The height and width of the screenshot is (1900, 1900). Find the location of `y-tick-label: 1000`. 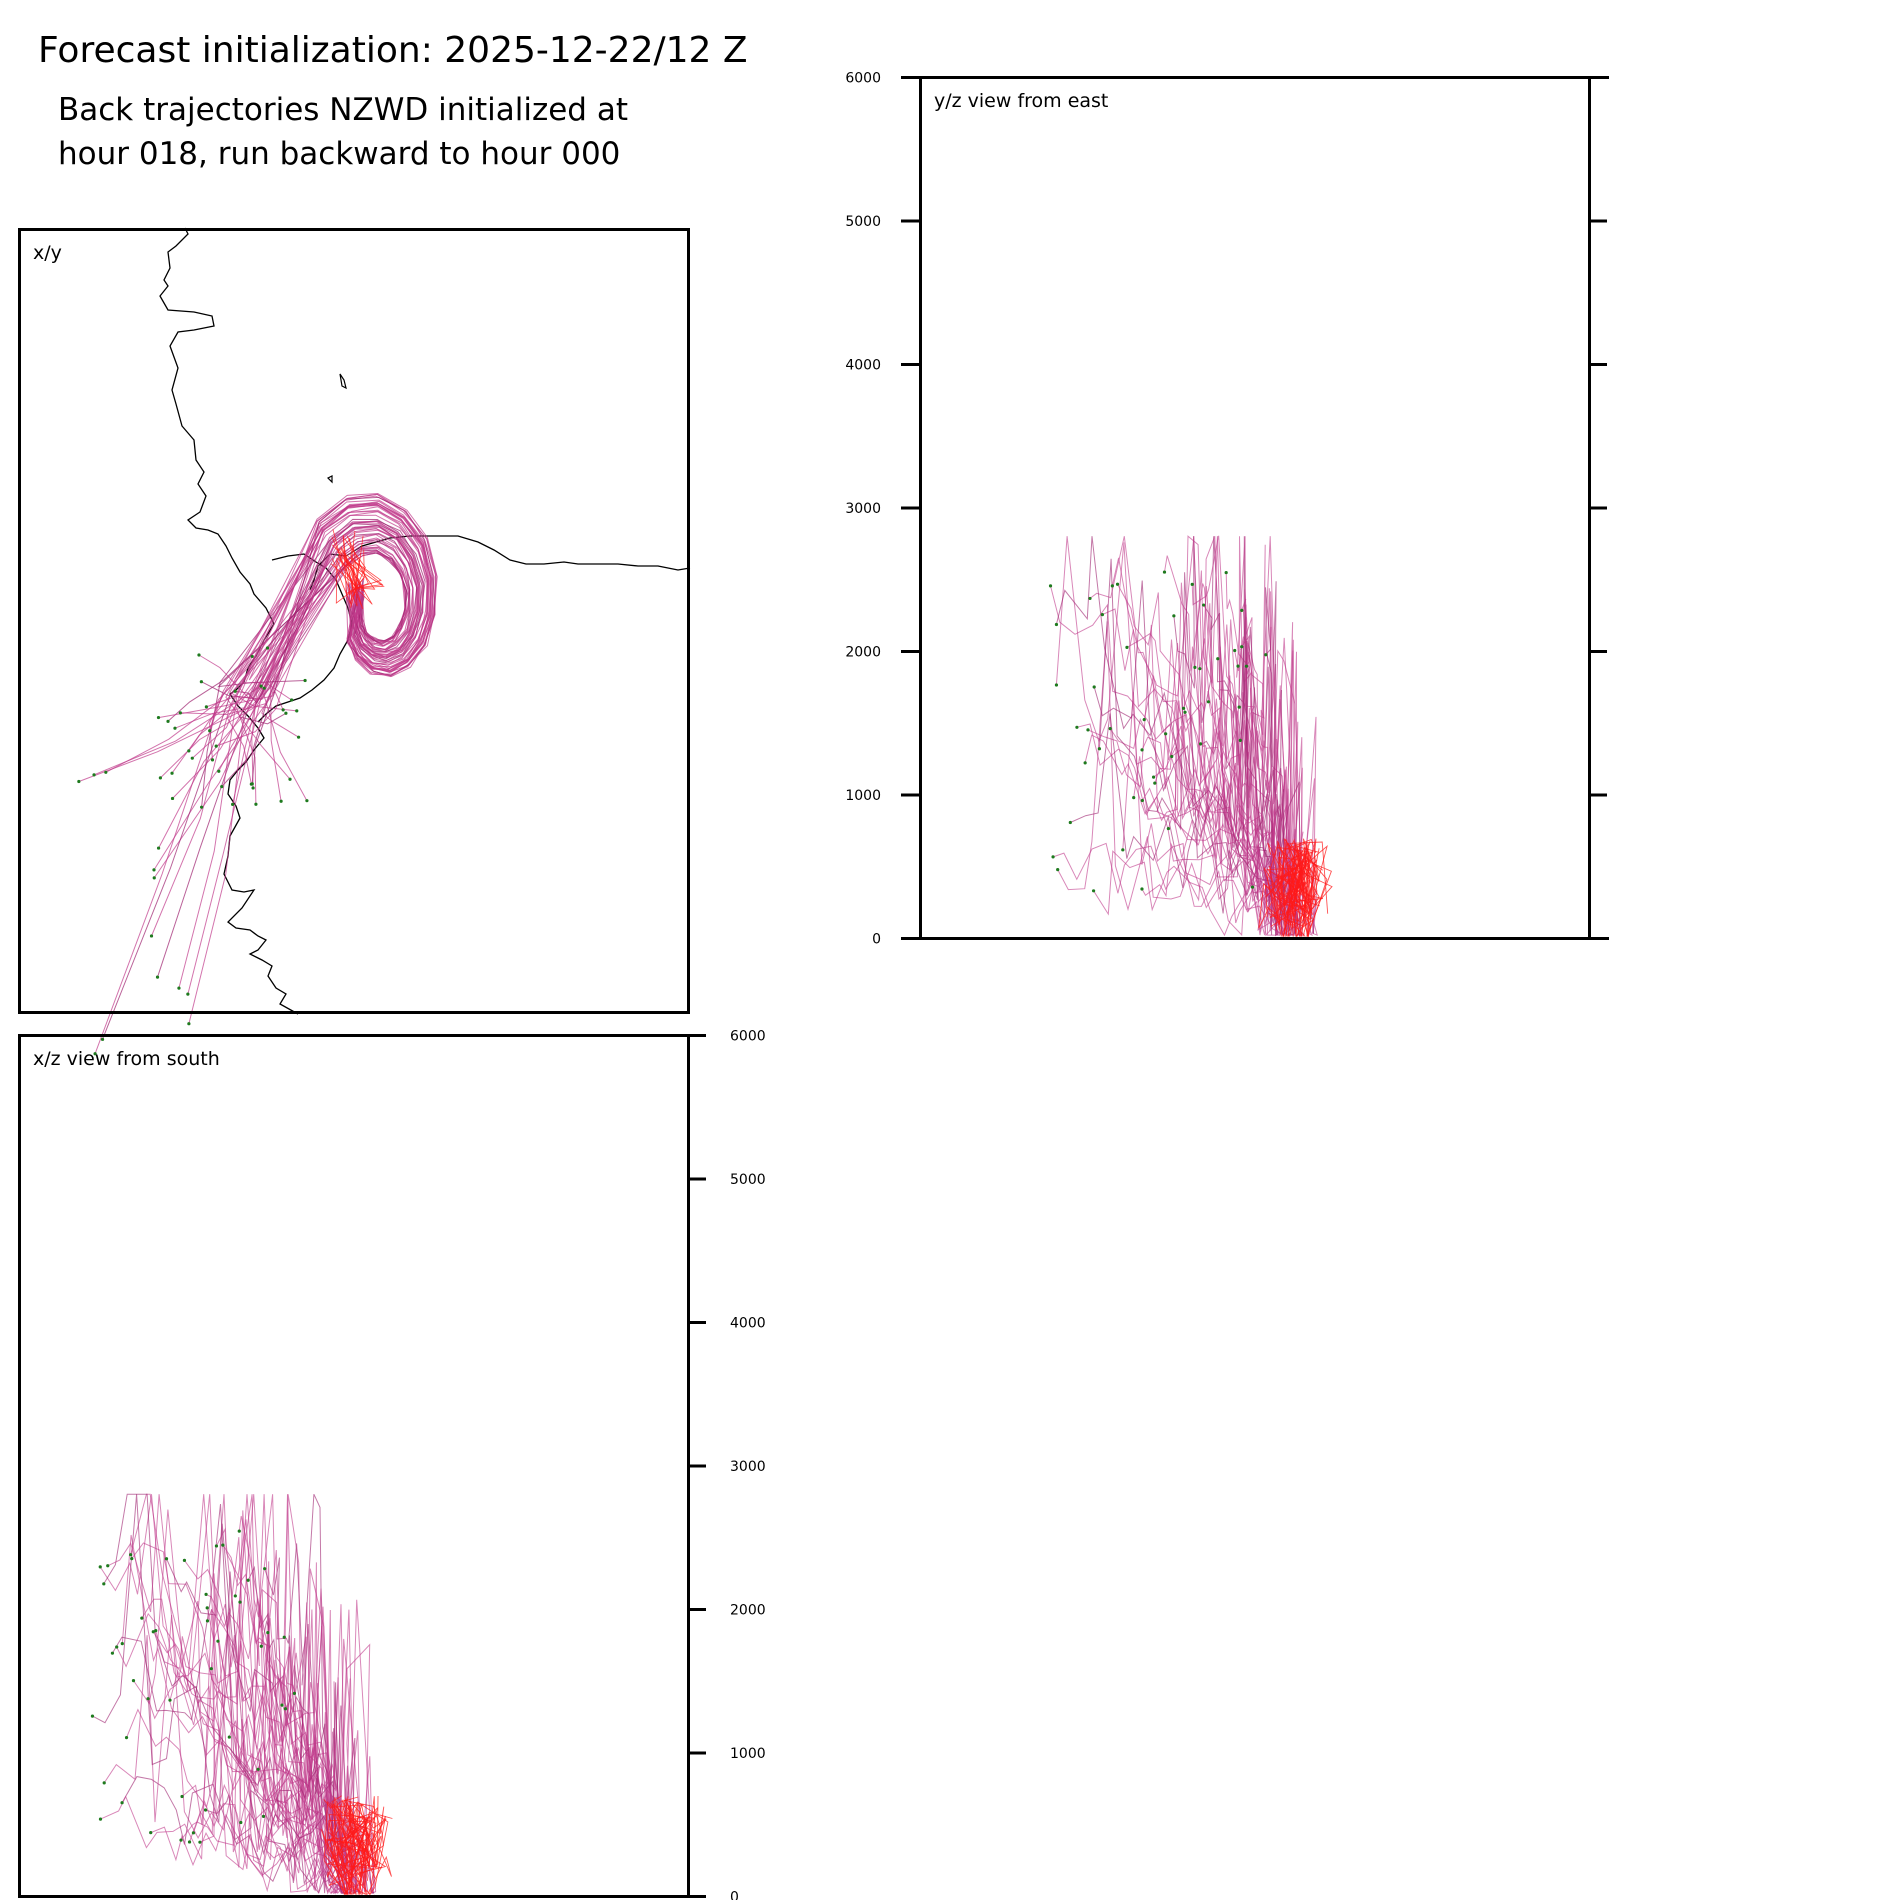

y-tick-label: 1000 is located at coordinates (748, 1754).